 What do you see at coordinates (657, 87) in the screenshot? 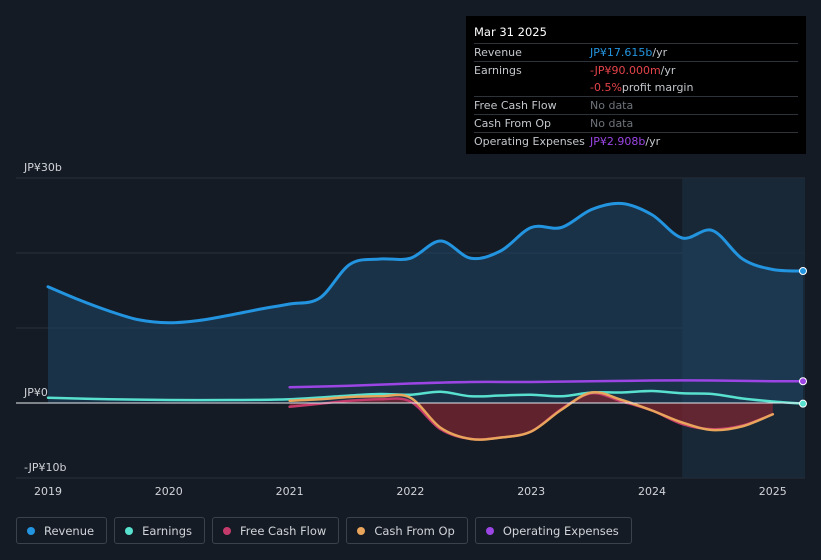
I see `tooltip-unit: profit margin` at bounding box center [657, 87].